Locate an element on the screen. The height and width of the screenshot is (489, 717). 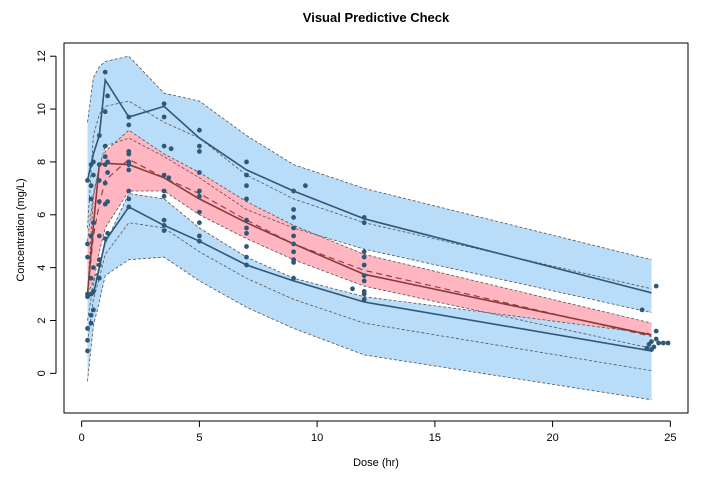
chart-title: Visual Predictive Check is located at coordinates (376, 17).